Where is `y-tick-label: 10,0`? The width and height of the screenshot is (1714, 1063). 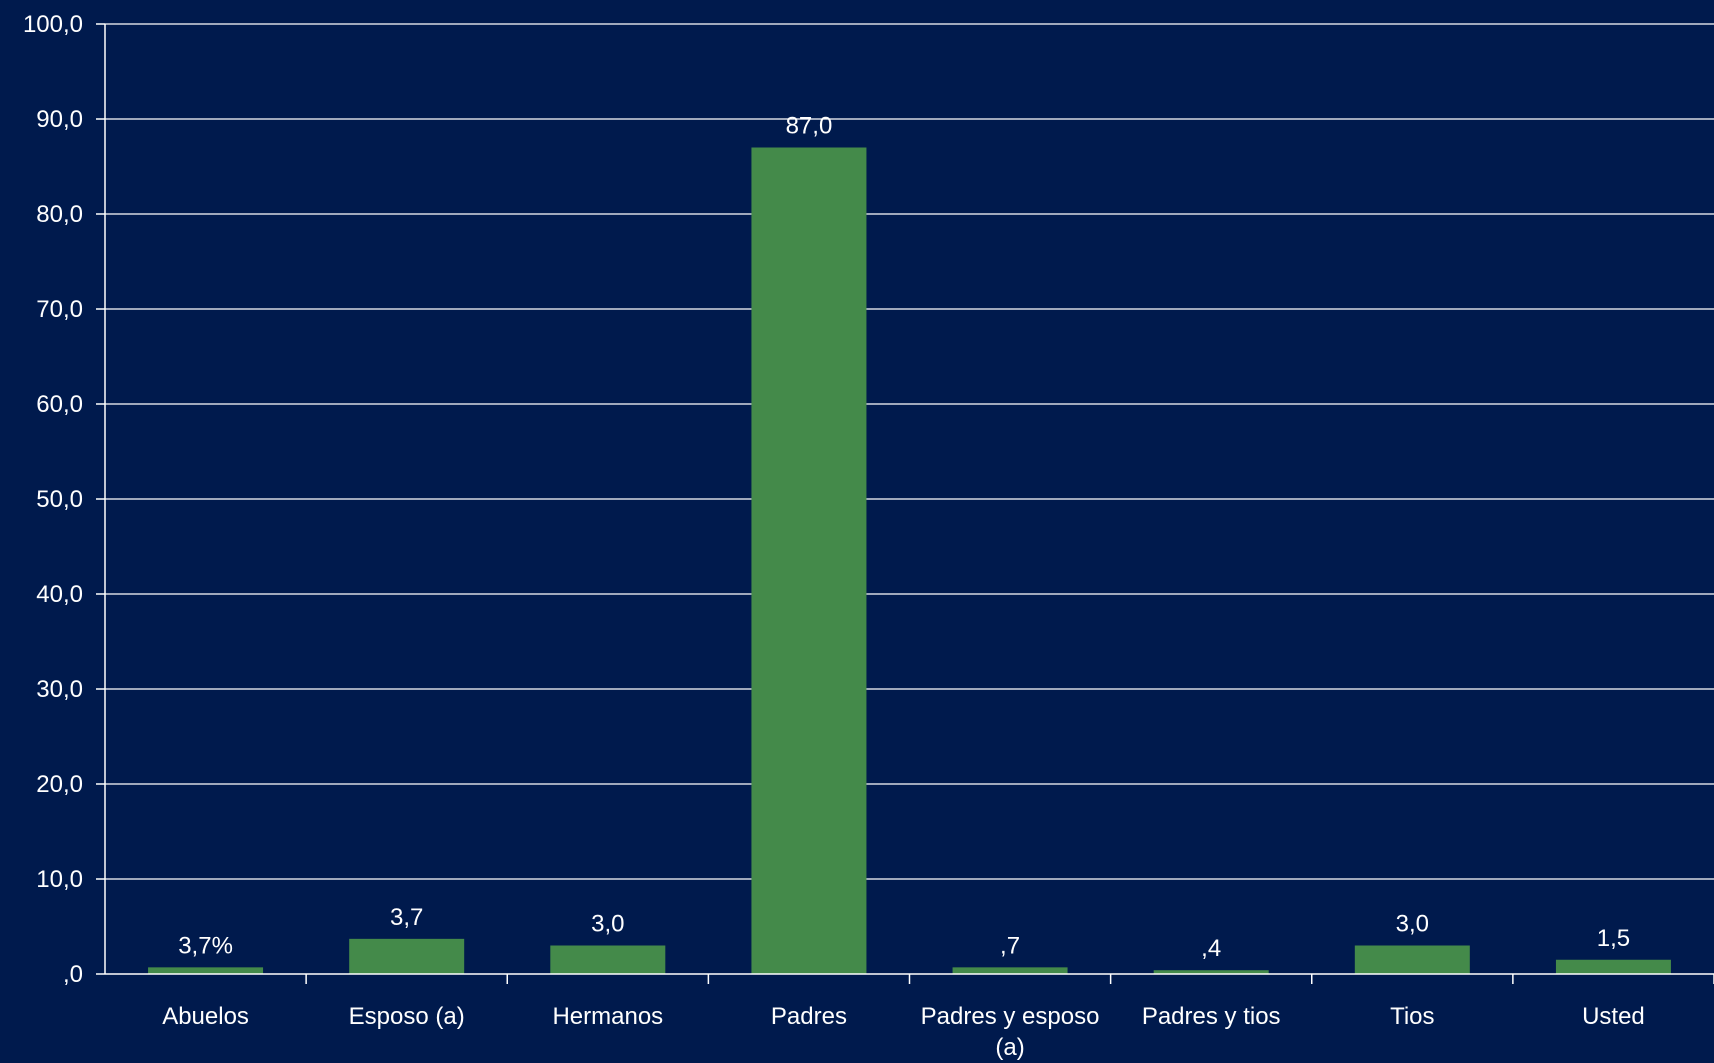 y-tick-label: 10,0 is located at coordinates (59, 879).